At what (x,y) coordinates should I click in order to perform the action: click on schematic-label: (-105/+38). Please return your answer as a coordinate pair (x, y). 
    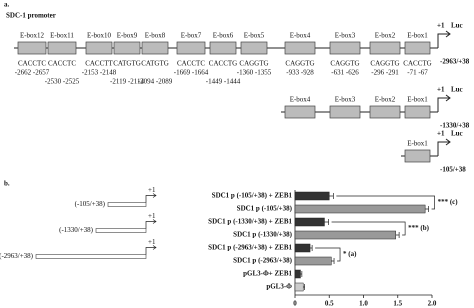
    Looking at the image, I should click on (90, 204).